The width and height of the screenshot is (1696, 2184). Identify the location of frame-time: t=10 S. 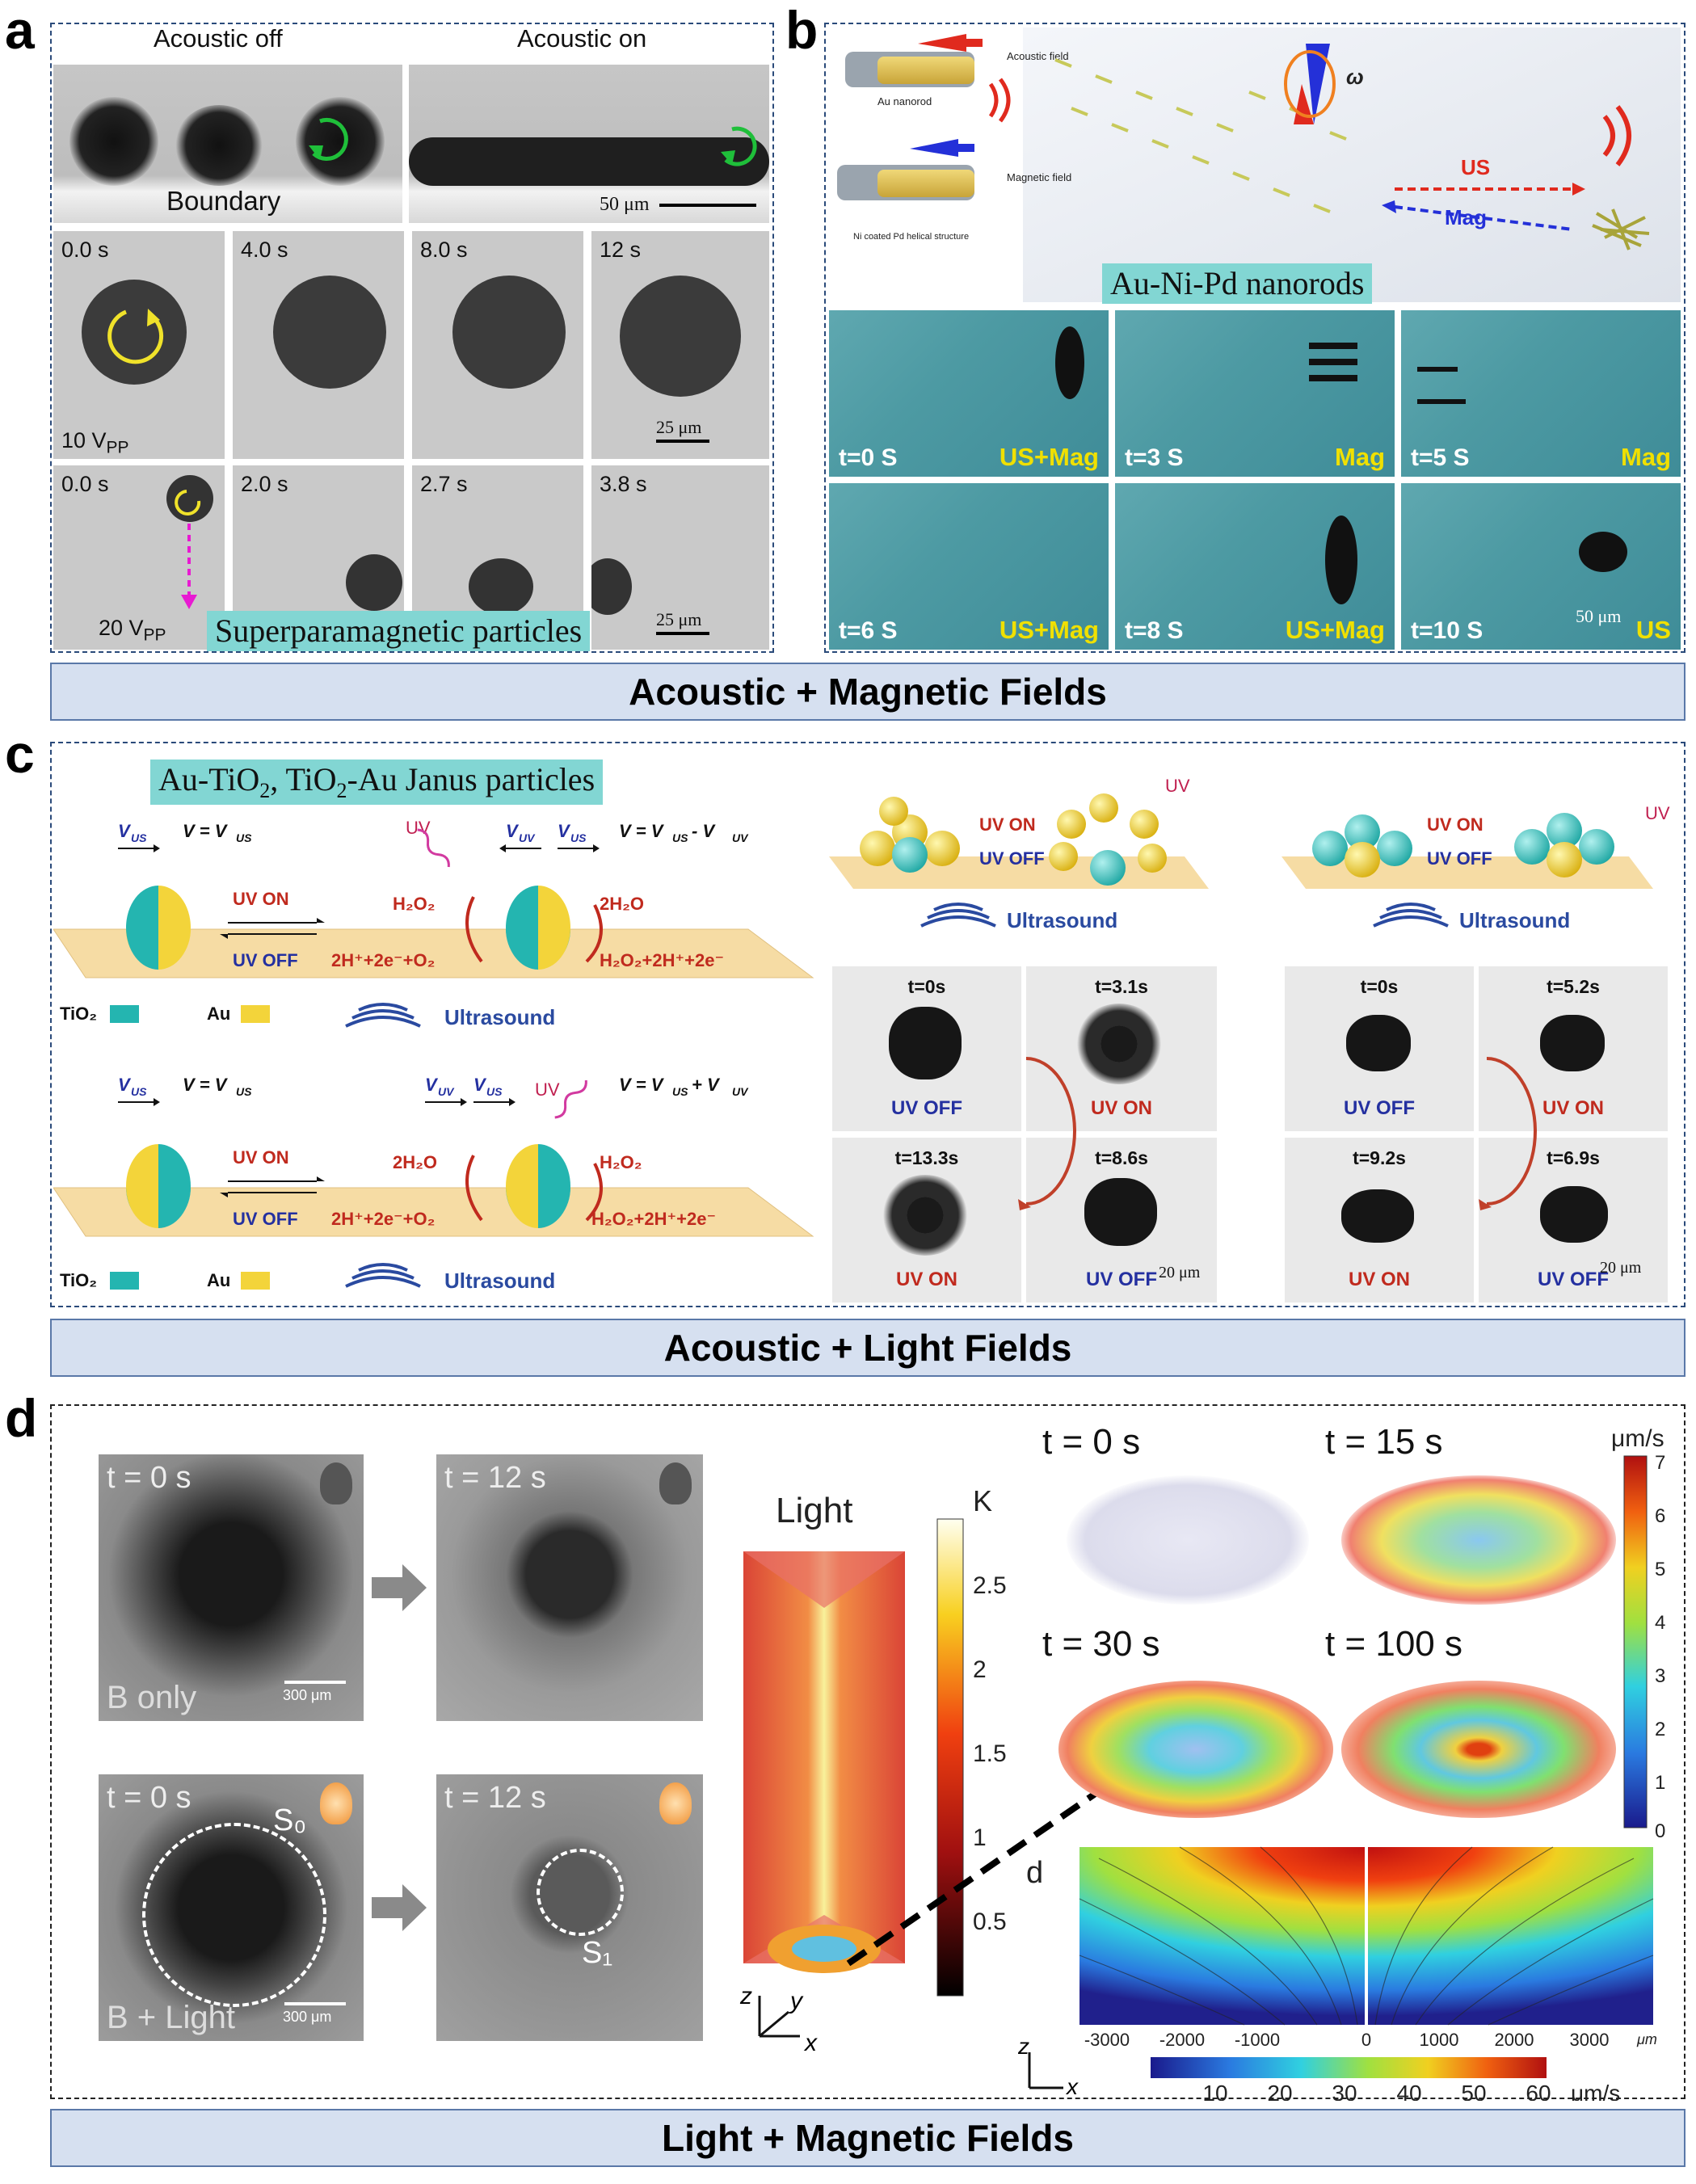
(1447, 631).